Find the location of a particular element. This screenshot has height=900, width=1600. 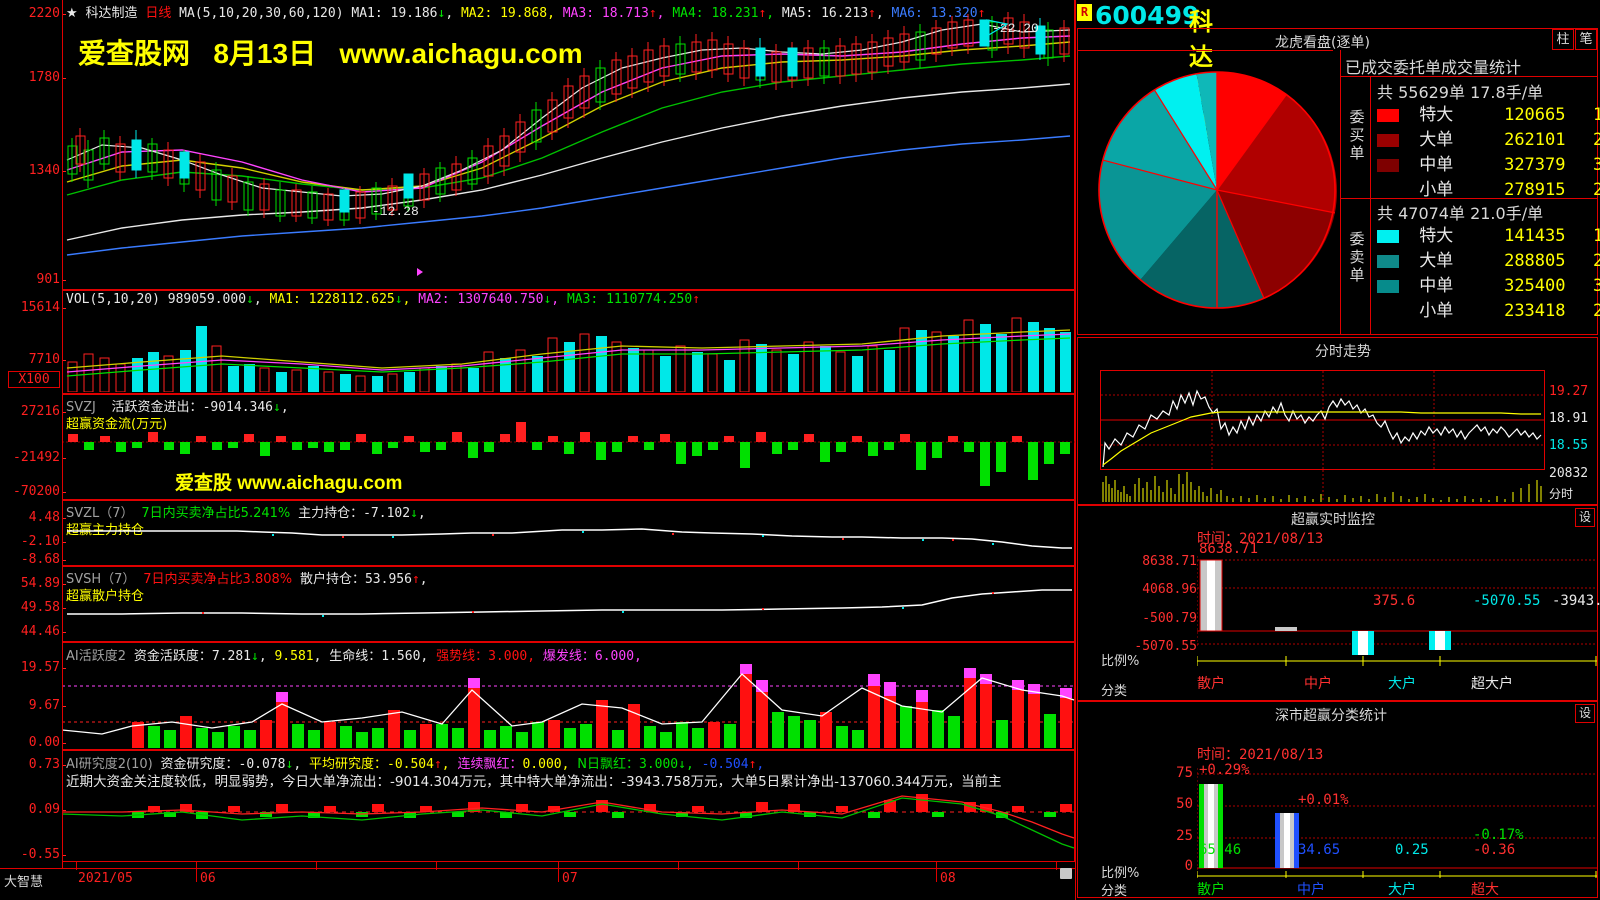

ma4-value: 18.231 is located at coordinates (735, 13).